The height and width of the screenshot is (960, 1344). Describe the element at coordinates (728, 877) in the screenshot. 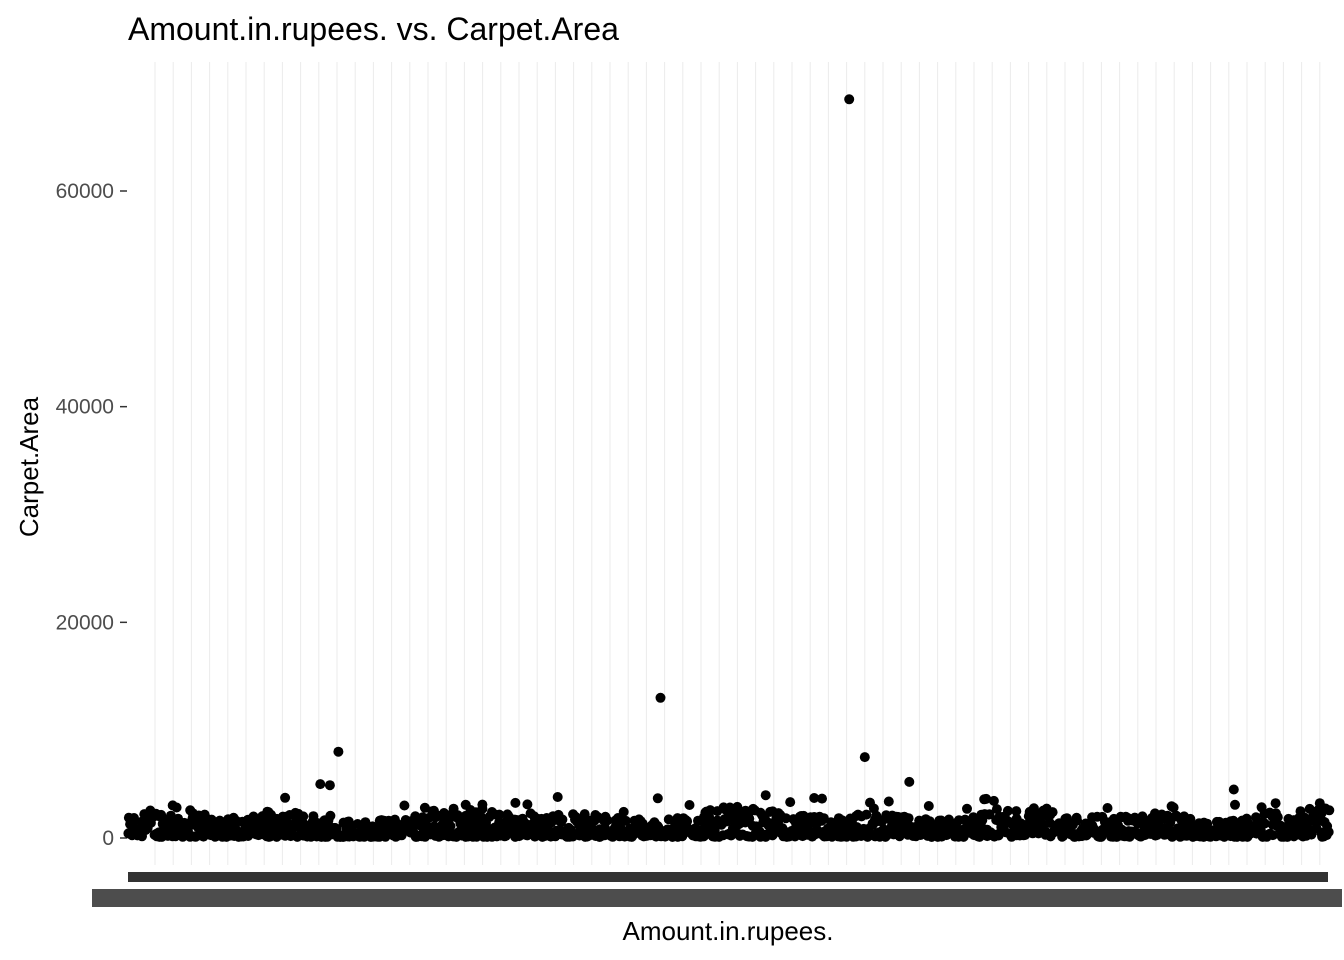

I see `x-tick-marks` at that location.